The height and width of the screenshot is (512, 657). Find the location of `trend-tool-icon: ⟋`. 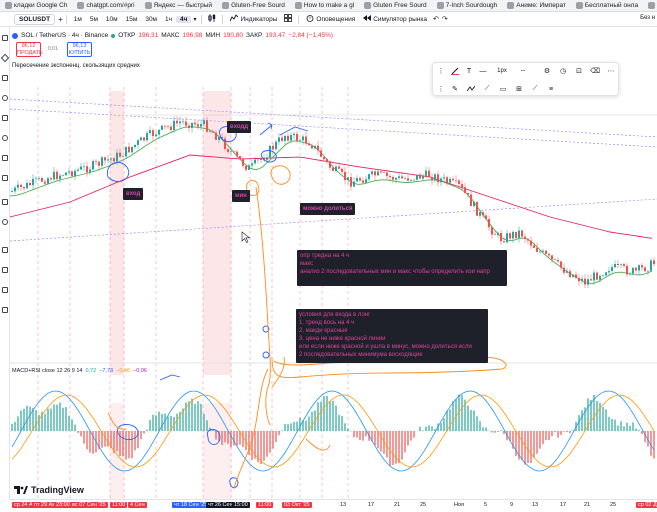

trend-tool-icon: ⟋ is located at coordinates (487, 88).